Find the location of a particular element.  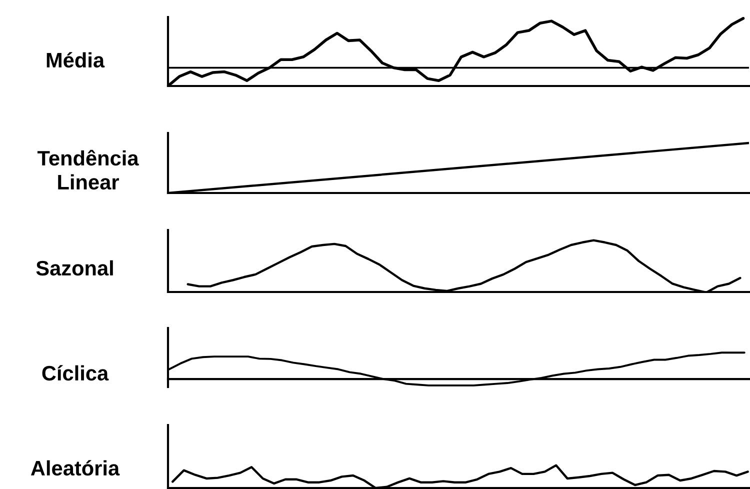

chart-title: Cíclica is located at coordinates (75, 373).